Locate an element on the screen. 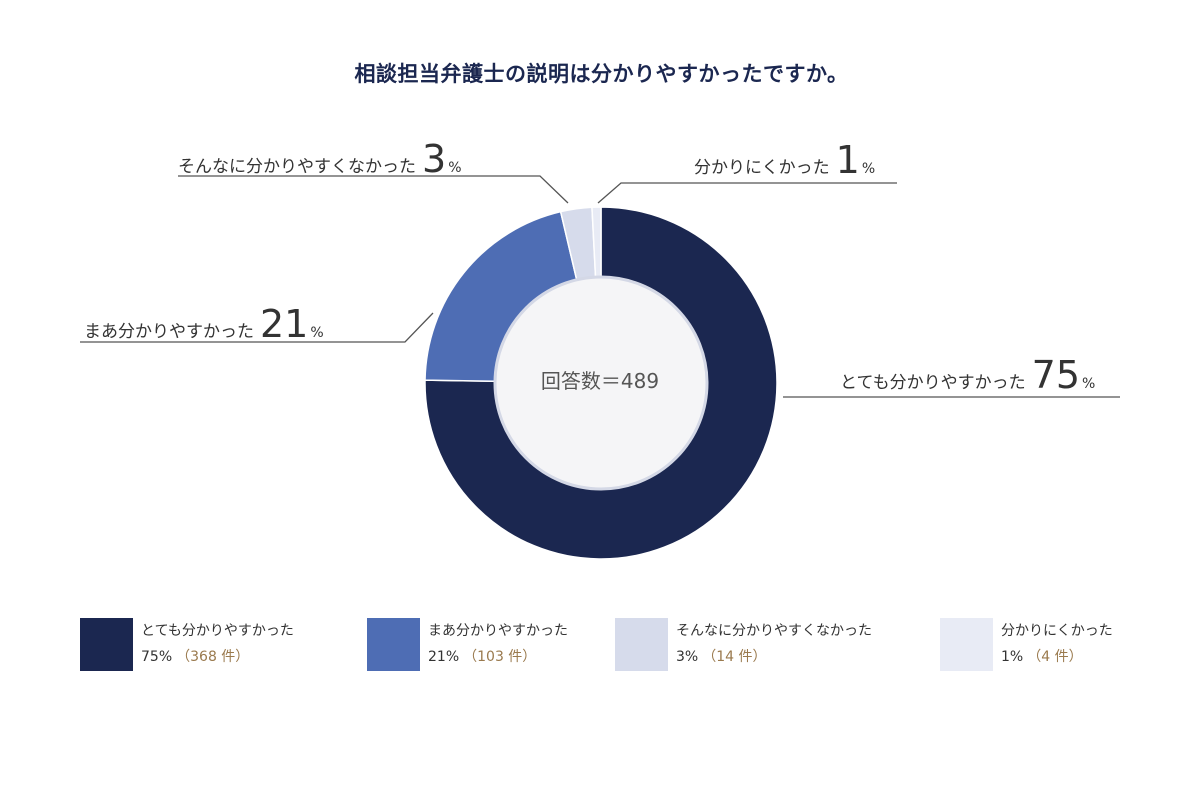 The image size is (1203, 788). chart-title: 相談担当弁護士の説明は分かりやすかったですか。 is located at coordinates (601, 74).